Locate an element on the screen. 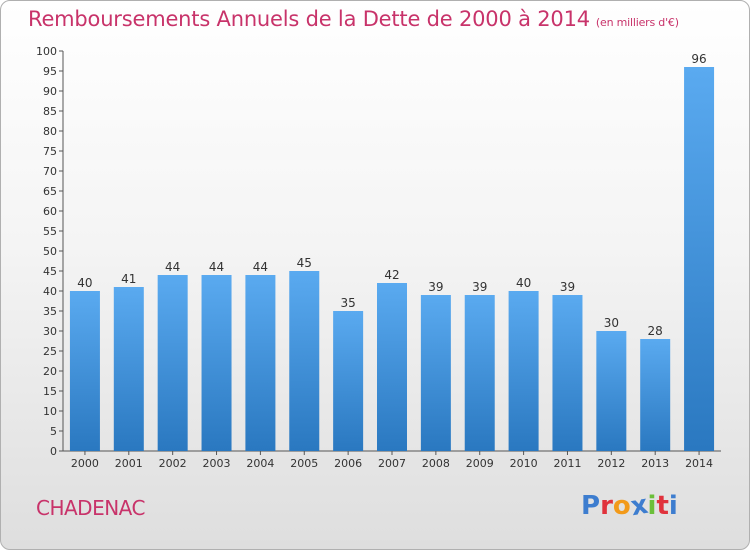 This screenshot has width=750, height=550. logo-letter: o is located at coordinates (621, 506).